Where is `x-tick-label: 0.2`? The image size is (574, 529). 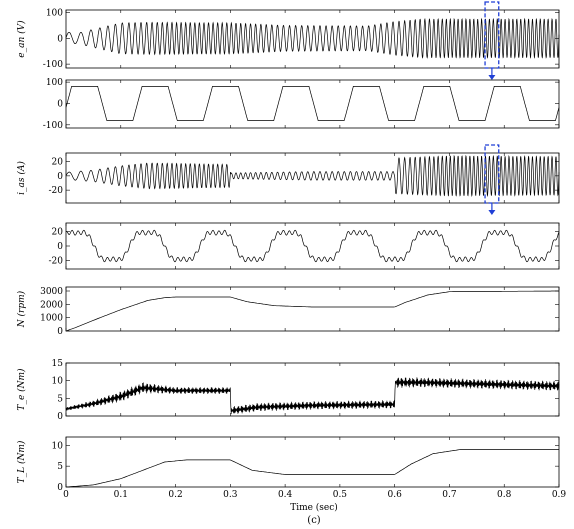
x-tick-label: 0.2 is located at coordinates (175, 495).